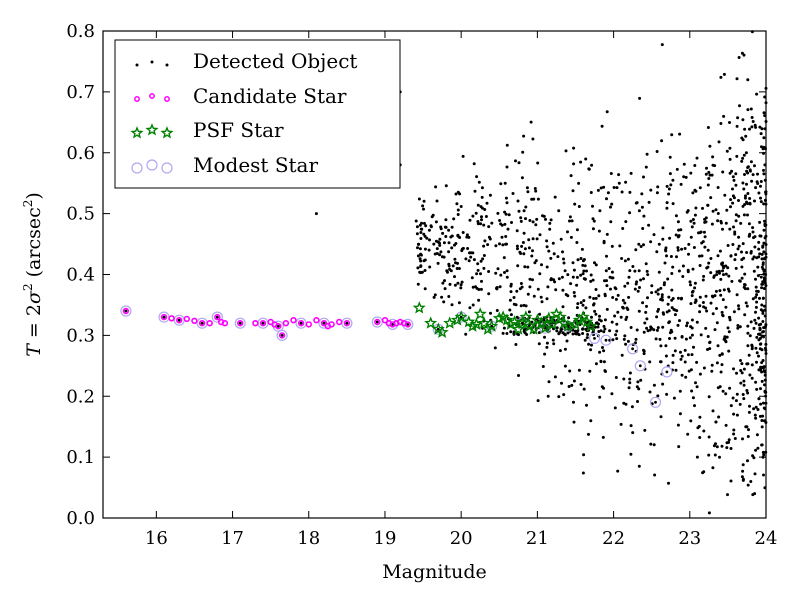 The width and height of the screenshot is (800, 600). Describe the element at coordinates (28, 204) in the screenshot. I see `y-label-unit-exp: 2` at that location.